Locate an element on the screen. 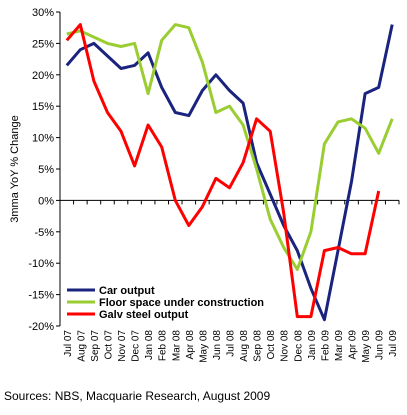 This screenshot has height=415, width=407. y-tick-label: -20% is located at coordinates (41, 327).